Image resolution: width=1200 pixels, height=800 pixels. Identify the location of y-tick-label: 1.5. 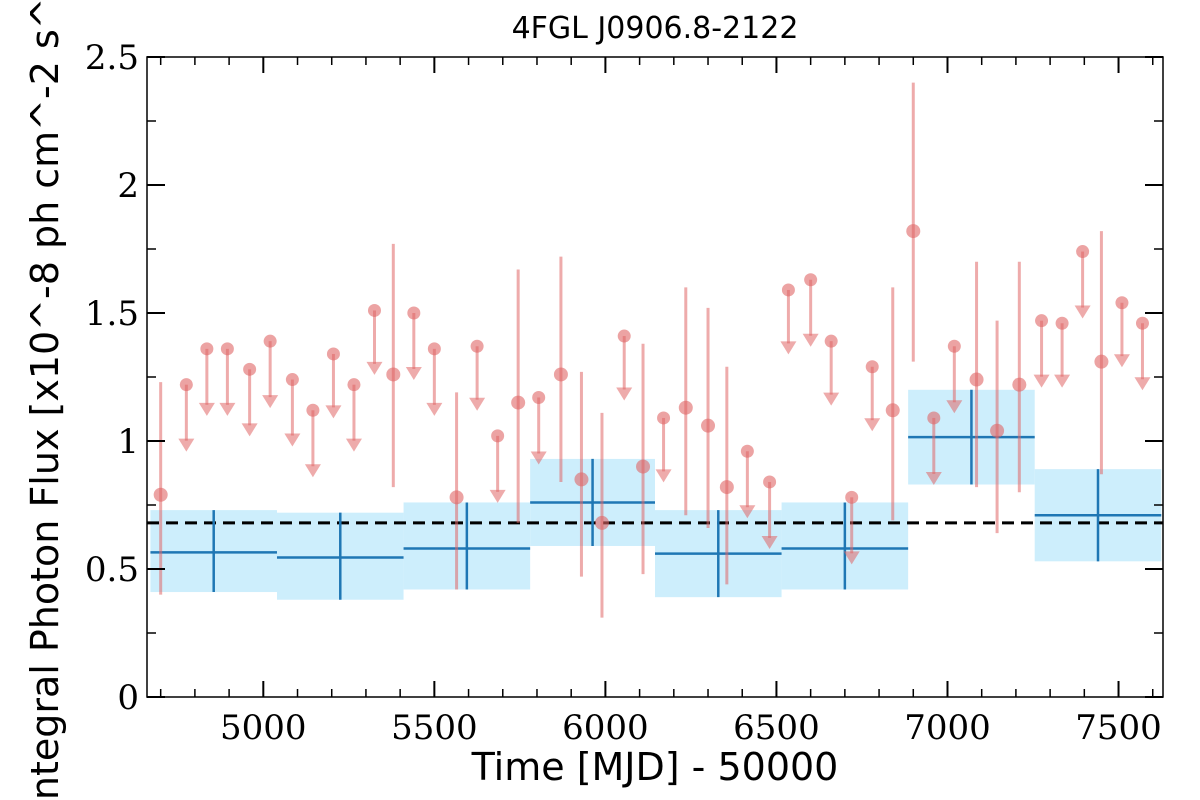
(112, 314).